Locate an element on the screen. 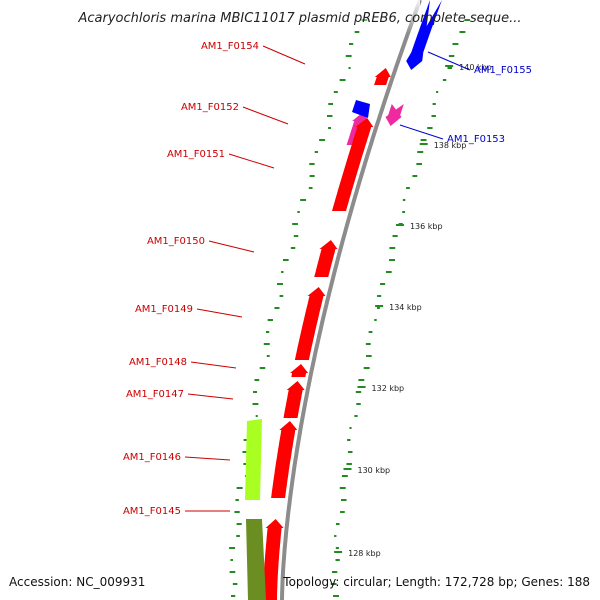  gene-label-am1_f0148: AM1_F0148 is located at coordinates (158, 362).